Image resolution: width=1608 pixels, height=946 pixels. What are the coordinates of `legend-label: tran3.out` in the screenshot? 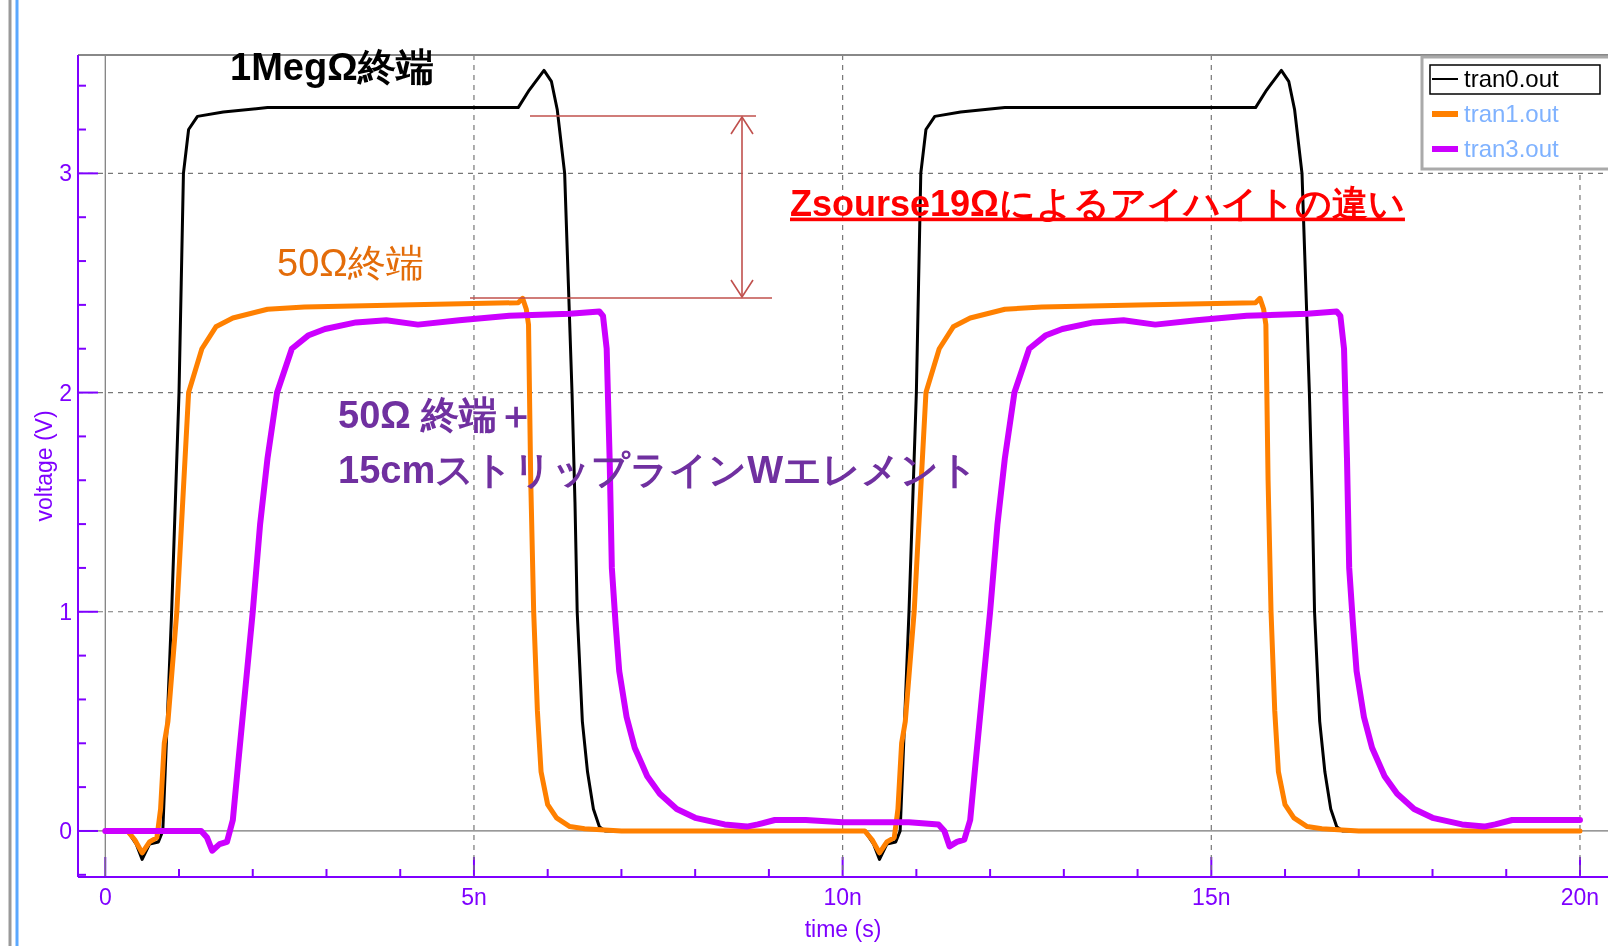 It's located at (1512, 149).